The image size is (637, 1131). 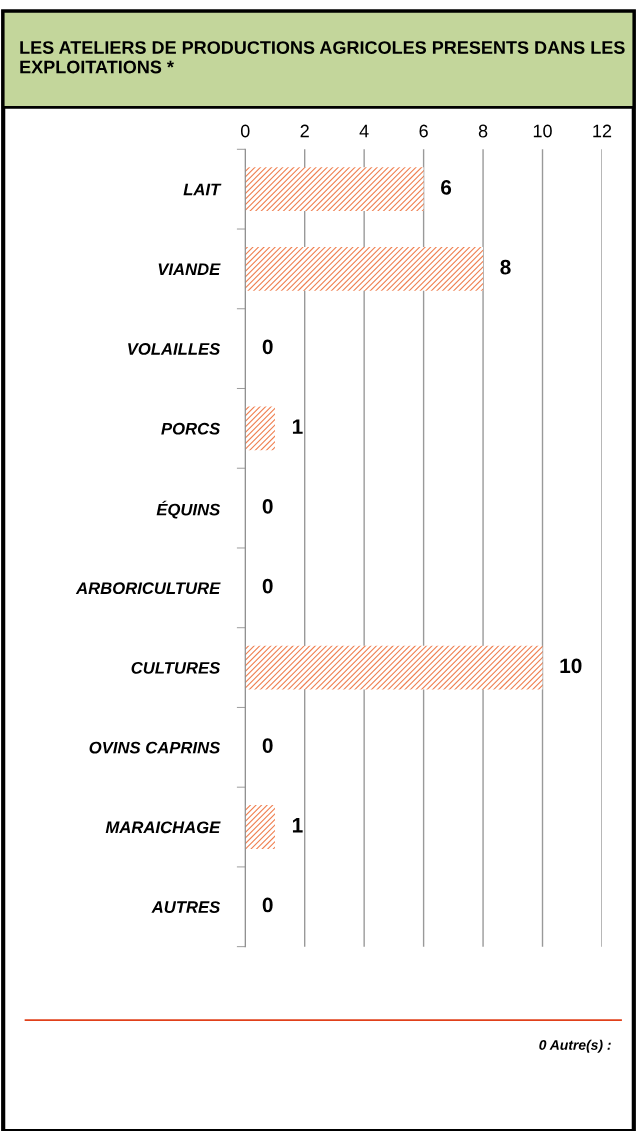 What do you see at coordinates (571, 666) in the screenshot?
I see `data-label: 10` at bounding box center [571, 666].